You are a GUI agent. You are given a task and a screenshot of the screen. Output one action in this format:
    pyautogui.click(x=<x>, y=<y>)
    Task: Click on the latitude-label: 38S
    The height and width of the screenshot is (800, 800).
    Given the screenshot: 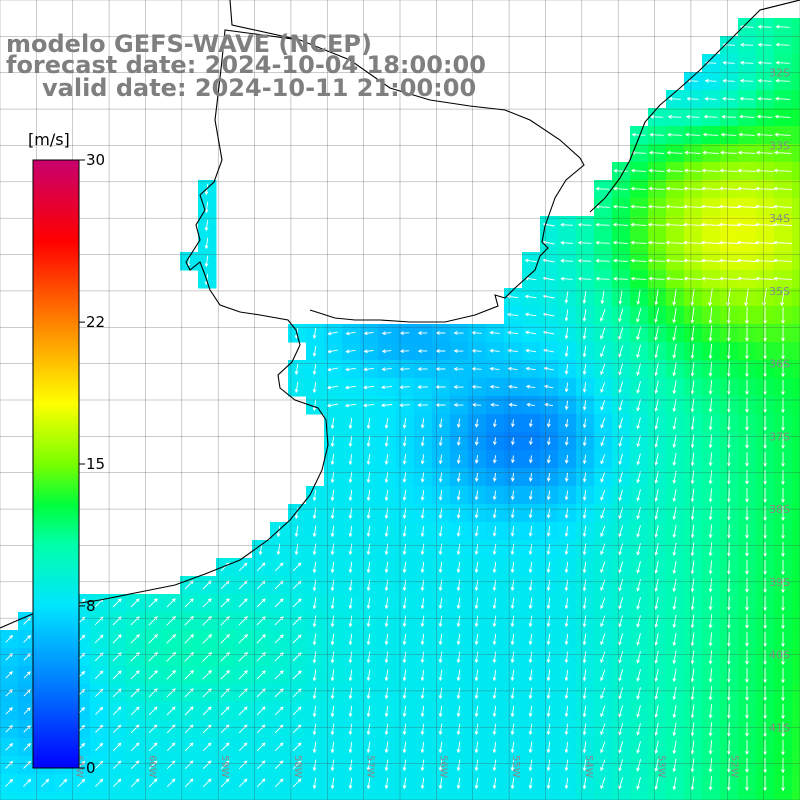 What is the action you would take?
    pyautogui.click(x=779, y=509)
    